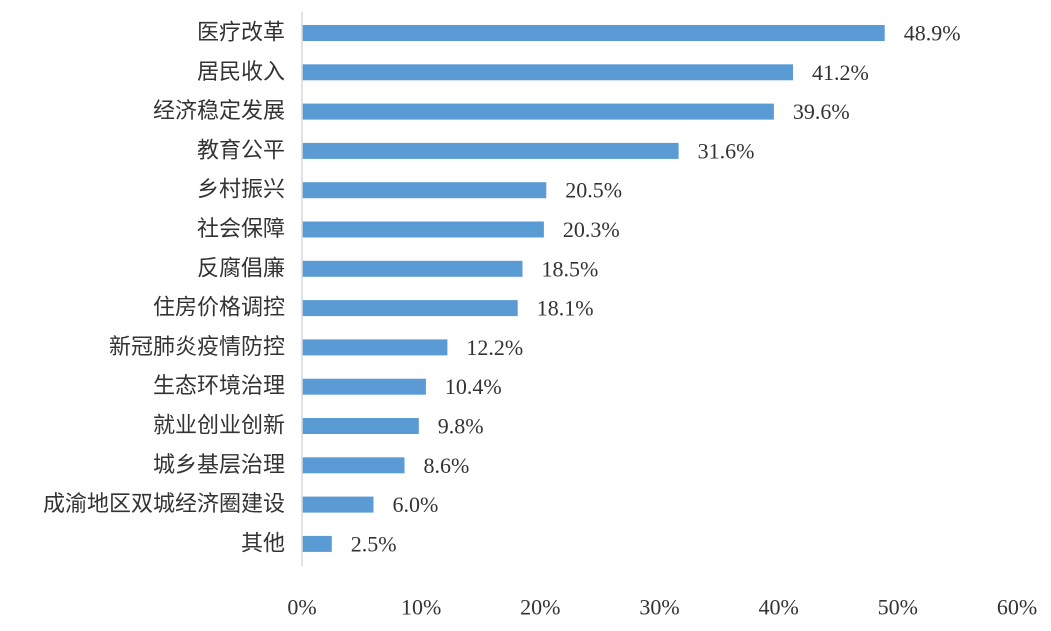  What do you see at coordinates (219, 111) in the screenshot?
I see `category-label-2: 经济稳定发展` at bounding box center [219, 111].